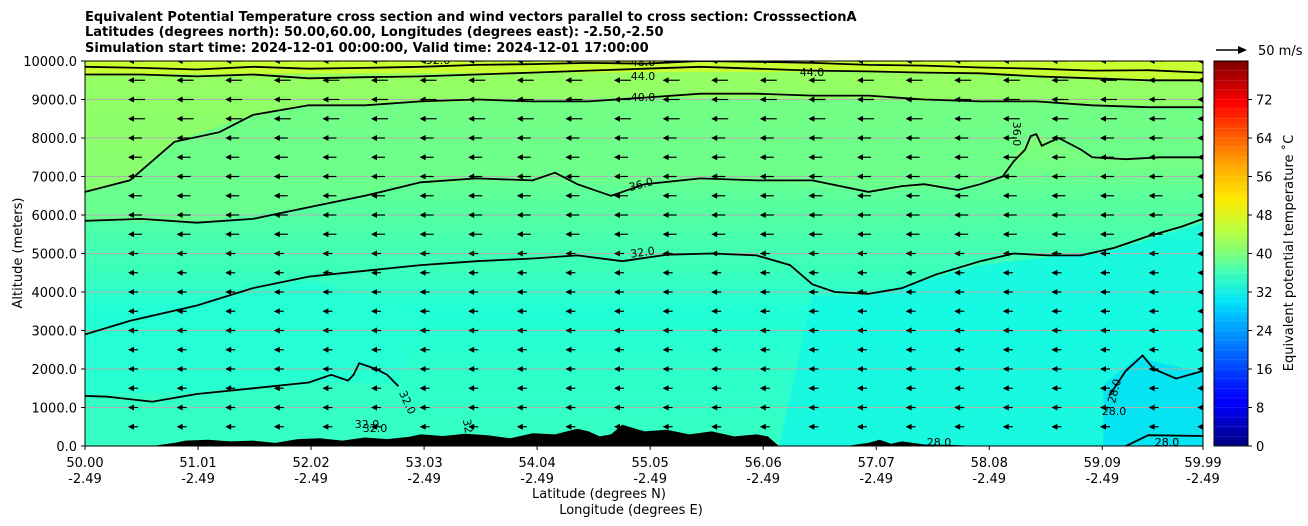 This screenshot has width=1308, height=526. Describe the element at coordinates (599, 494) in the screenshot. I see `x-axis-label-latitude: Latitude (degrees N)` at that location.